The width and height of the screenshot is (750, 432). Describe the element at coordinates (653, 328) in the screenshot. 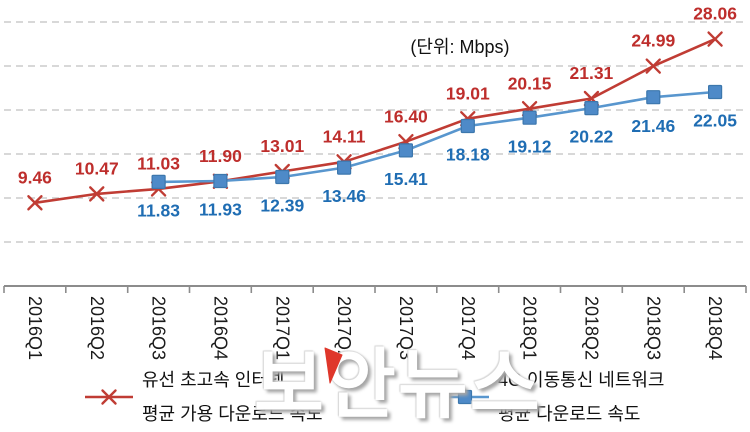

I see `x-axis-label: 2018Q3` at that location.